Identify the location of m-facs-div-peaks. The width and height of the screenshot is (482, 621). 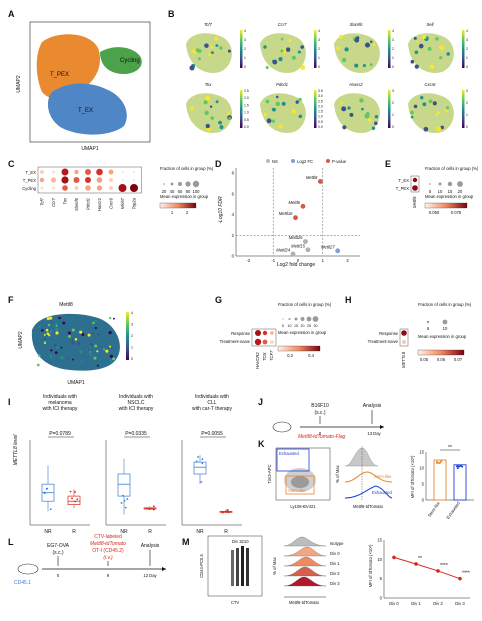
(240, 566).